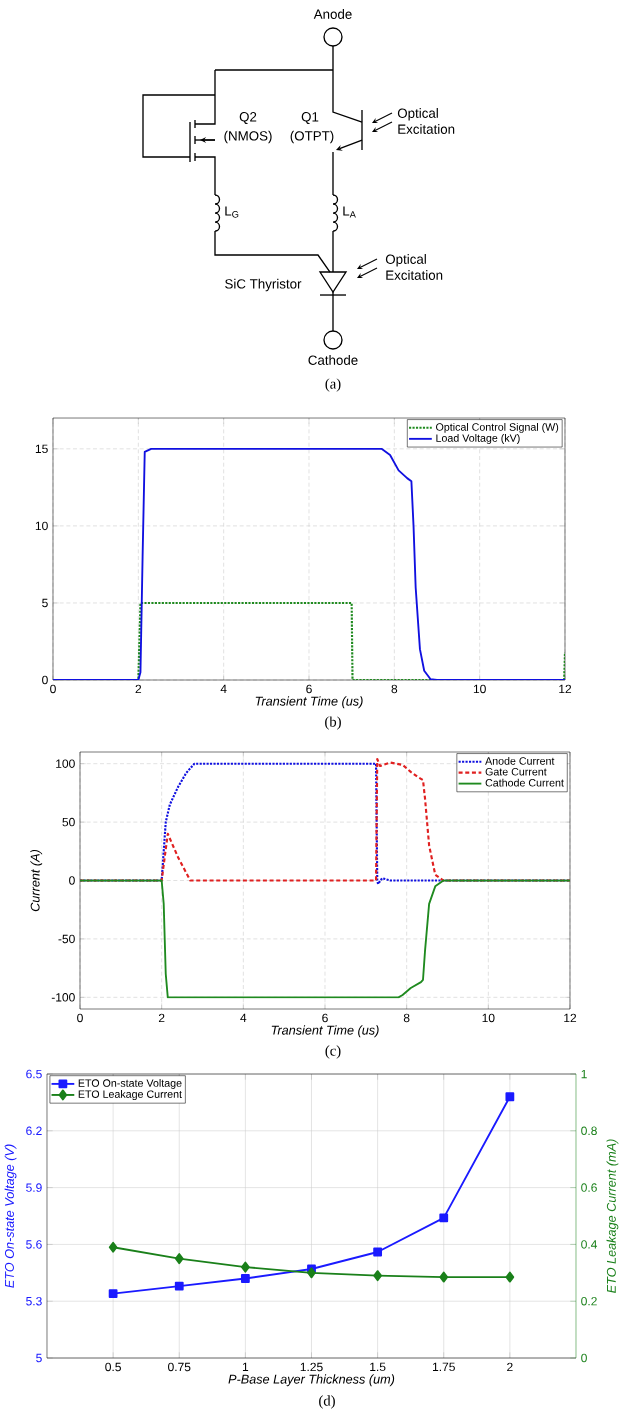 The width and height of the screenshot is (623, 1415). I want to click on text: L$_{A}$, so click(349, 212).